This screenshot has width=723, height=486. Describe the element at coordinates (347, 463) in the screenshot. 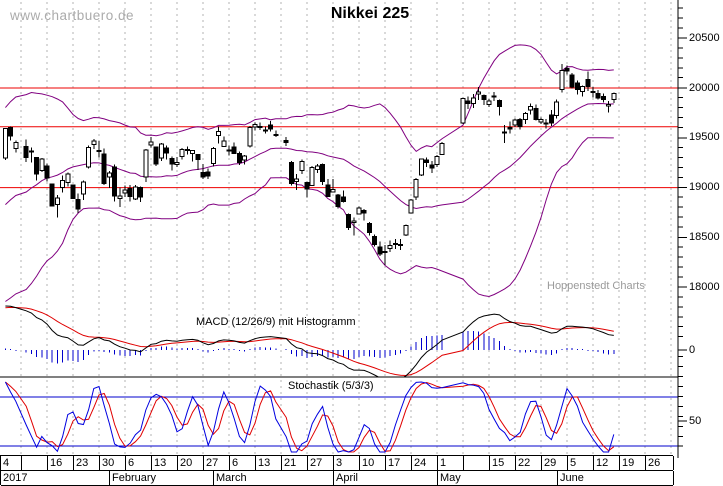

I see `week-label: 3` at that location.